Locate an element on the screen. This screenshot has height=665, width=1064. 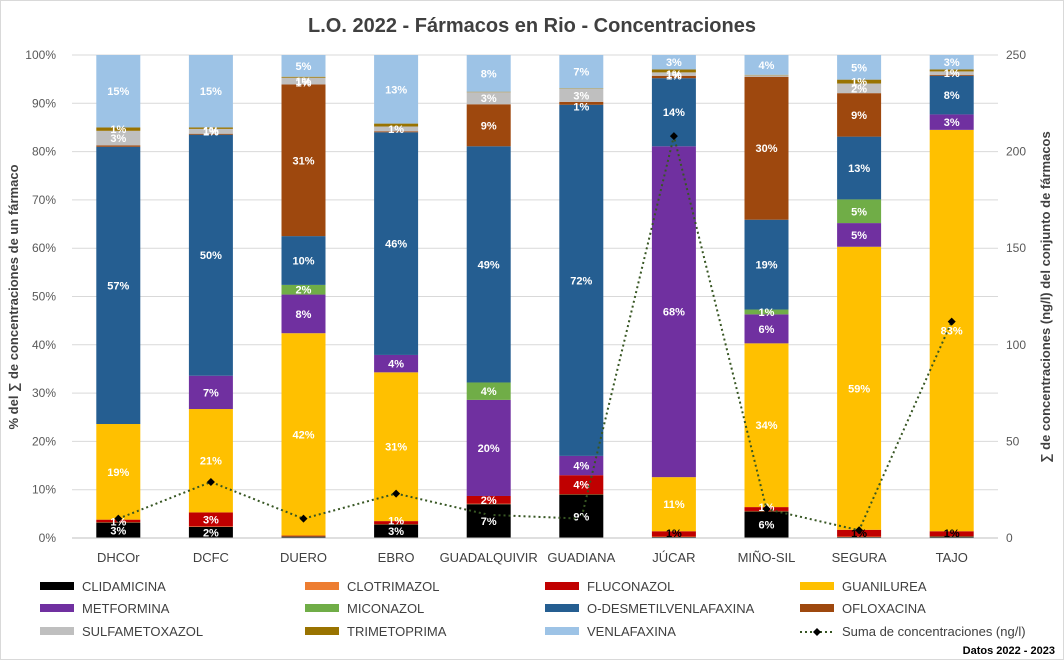
legend-label: Suma de concentraciones (ng/l) is located at coordinates (934, 631).